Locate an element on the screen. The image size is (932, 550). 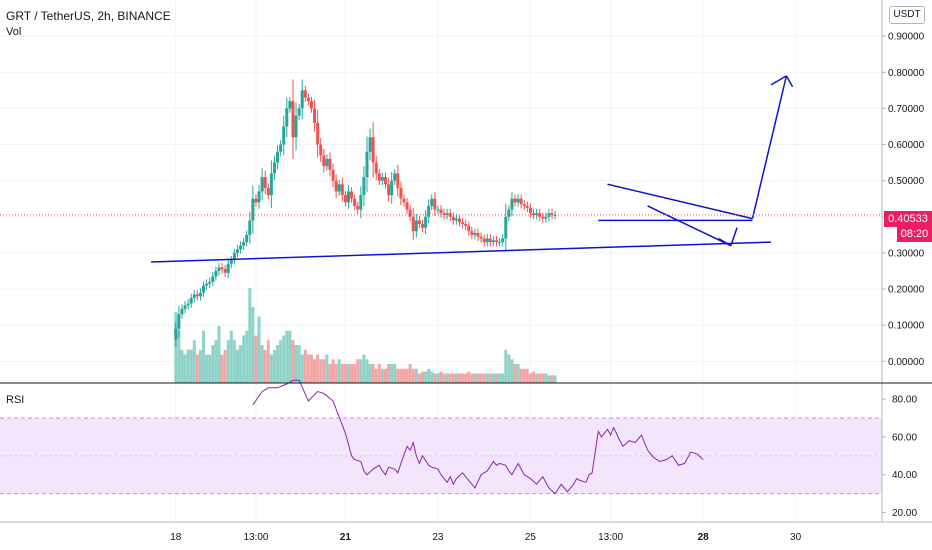
time-axis: 18 13:00 21 23 25 13:00 28 30 is located at coordinates (485, 537).